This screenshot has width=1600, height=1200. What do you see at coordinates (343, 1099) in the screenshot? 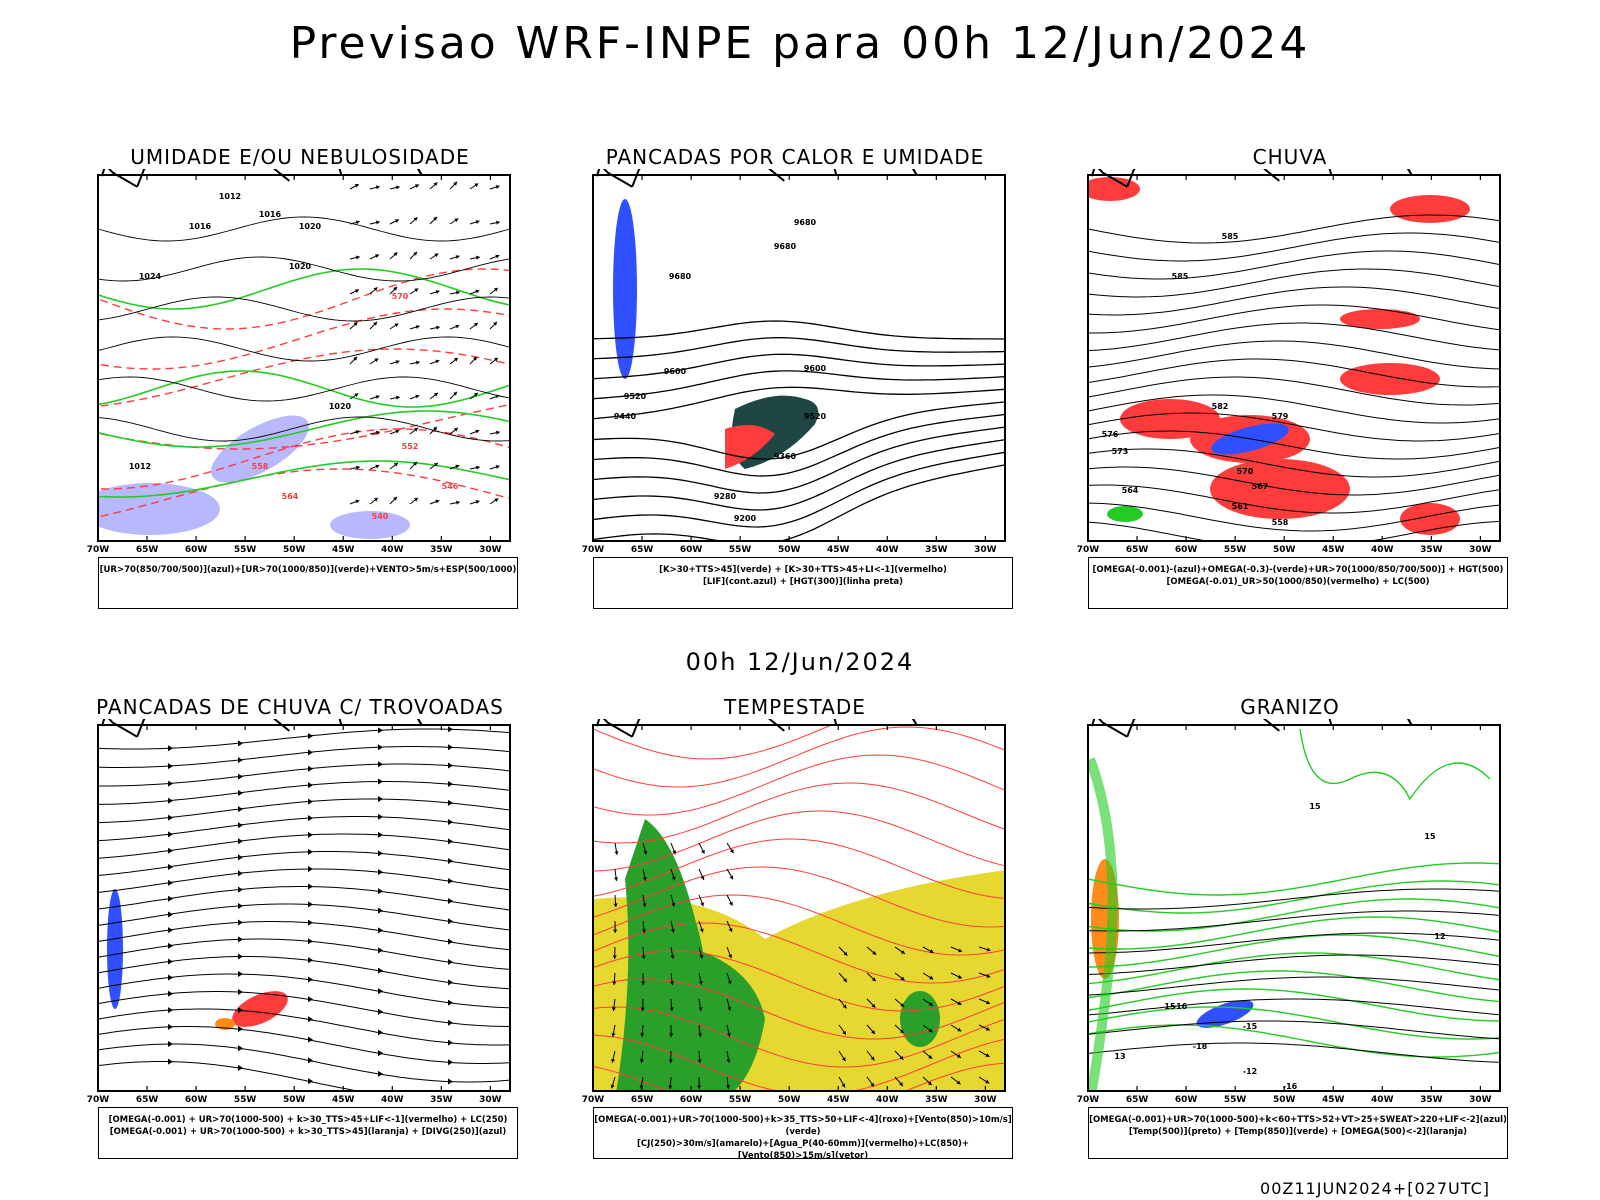
I see `lon-label: 45W` at bounding box center [343, 1099].